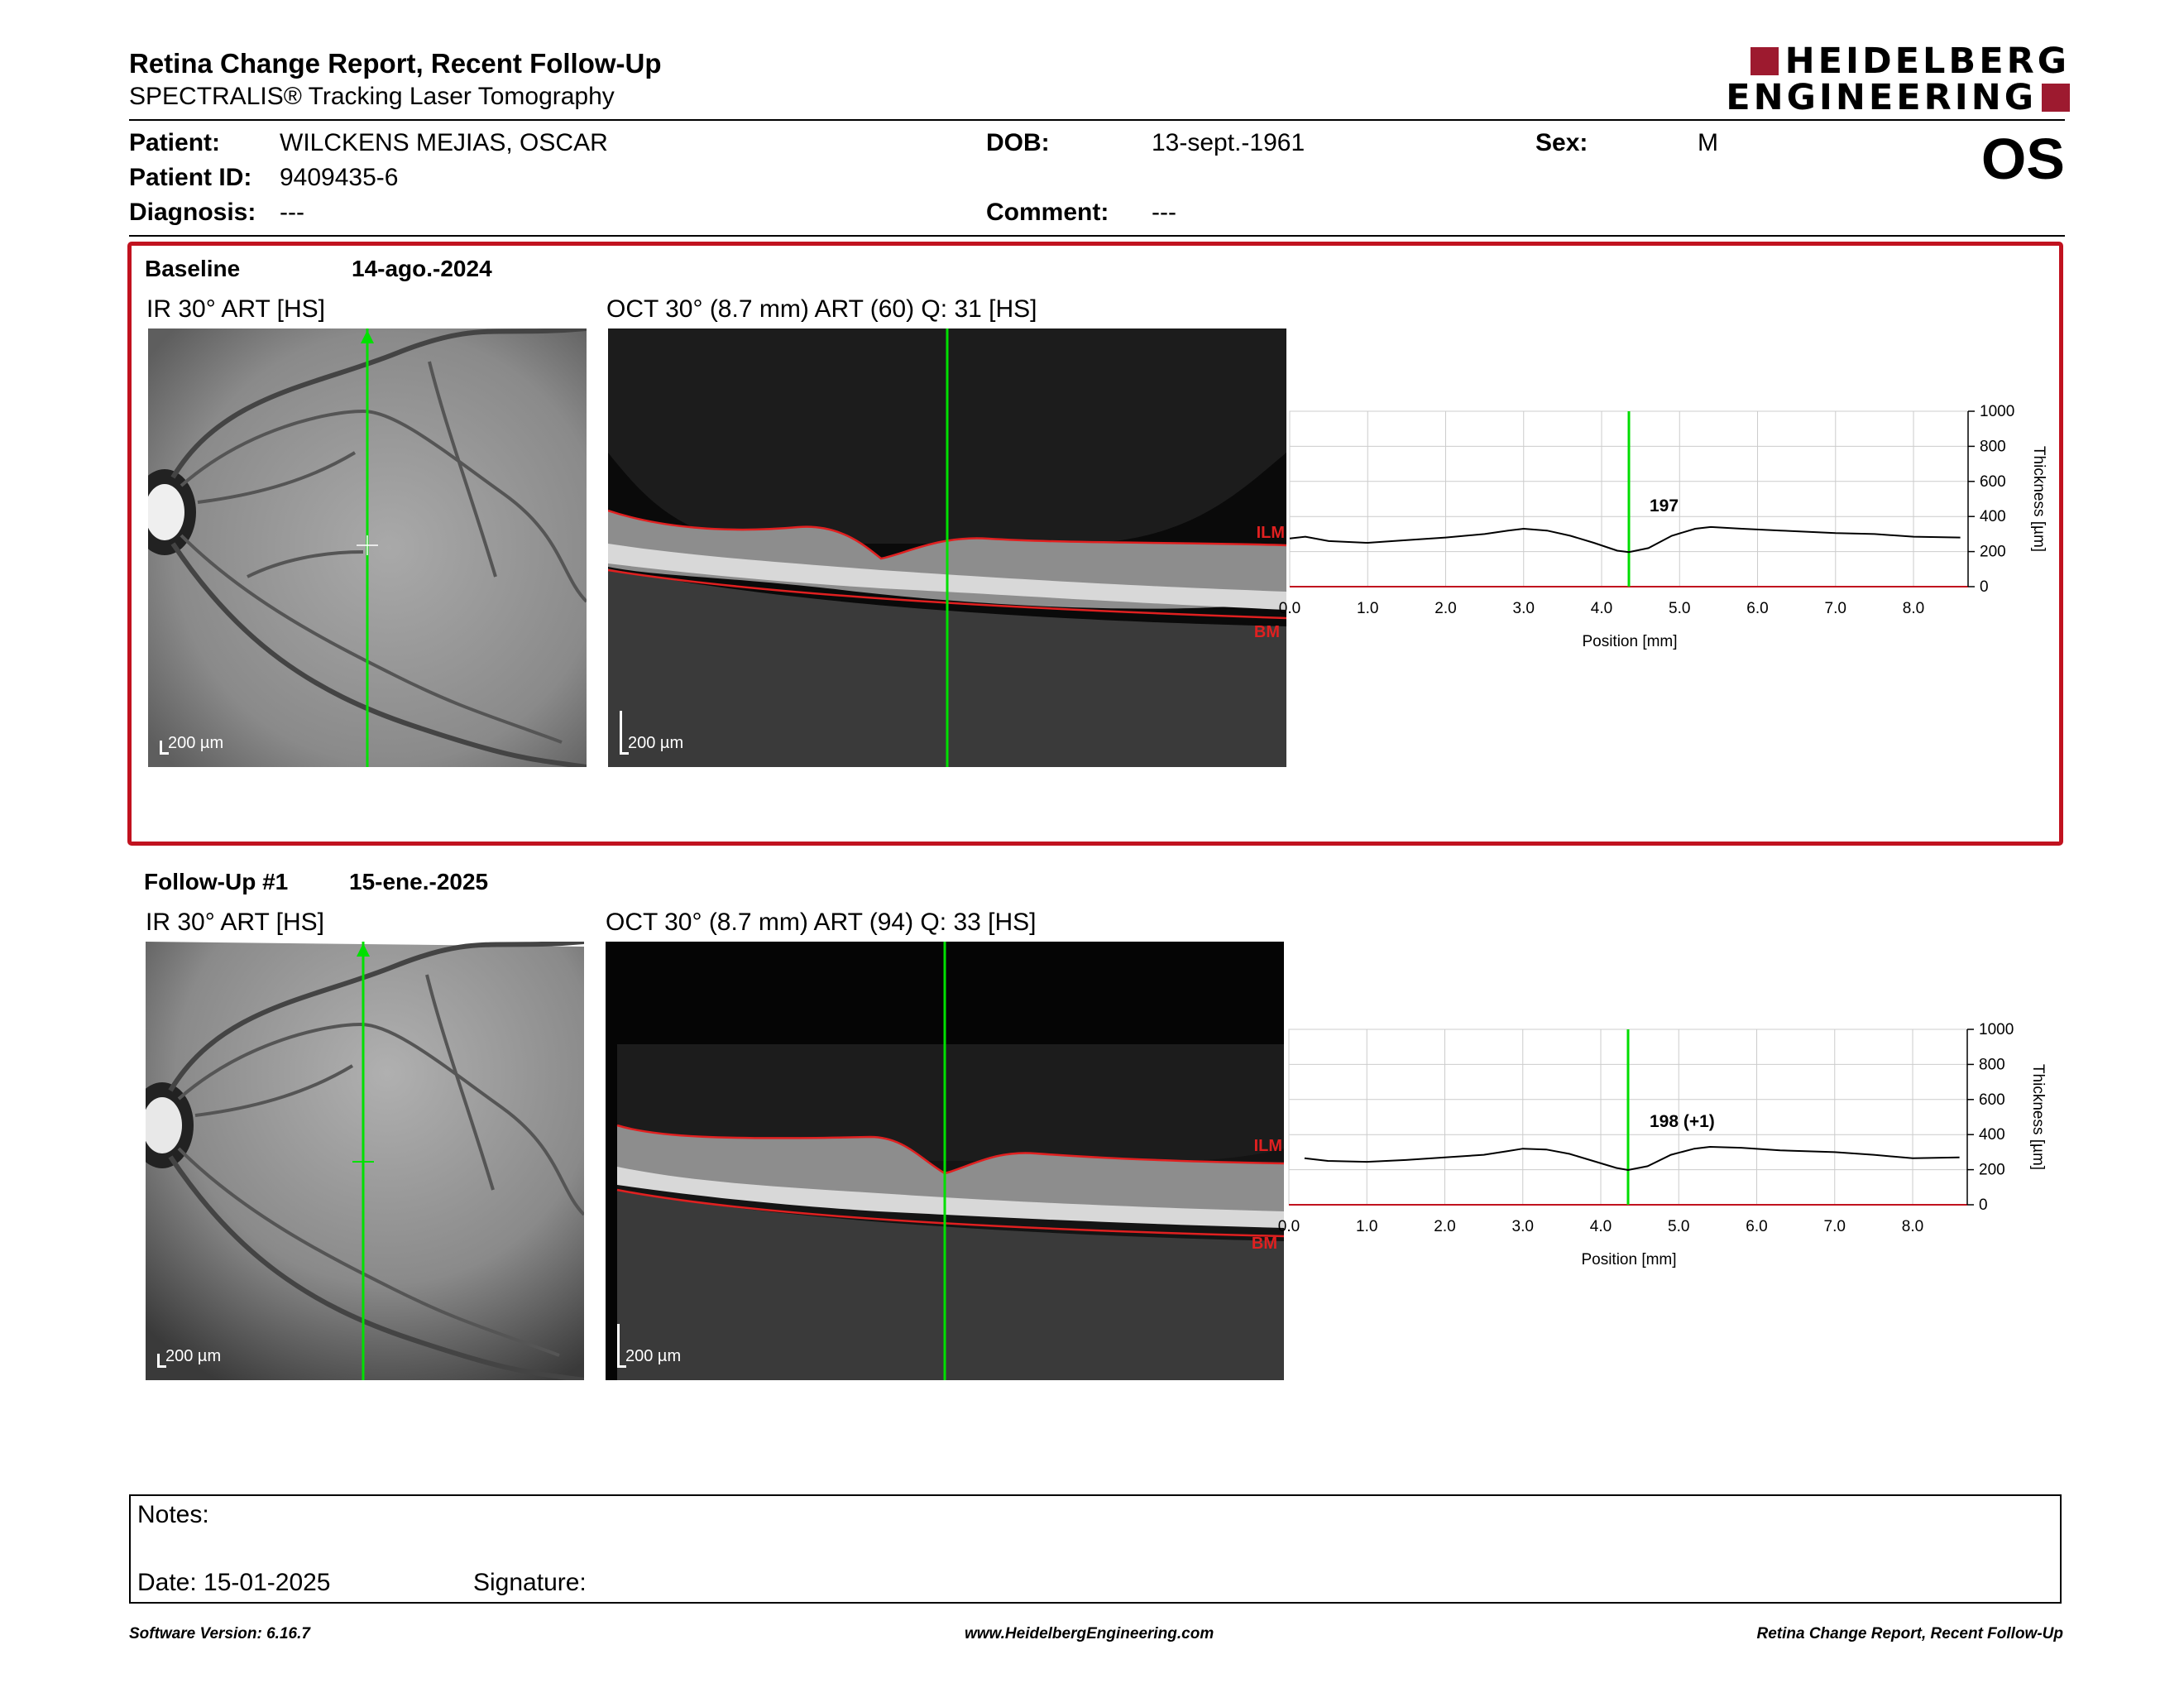 This screenshot has height=1688, width=2184. Describe the element at coordinates (419, 881) in the screenshot. I see `exam-date: 15-ene.-2025` at that location.